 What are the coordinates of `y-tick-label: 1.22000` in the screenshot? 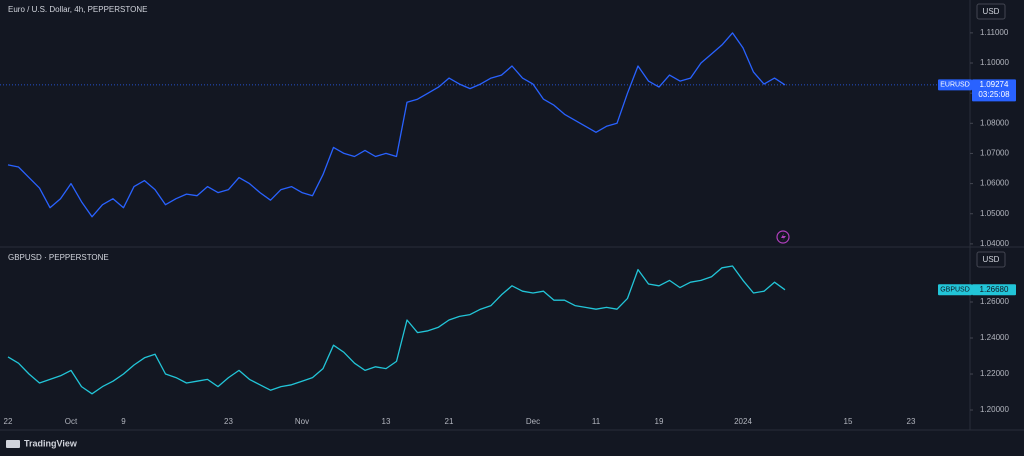 It's located at (994, 373).